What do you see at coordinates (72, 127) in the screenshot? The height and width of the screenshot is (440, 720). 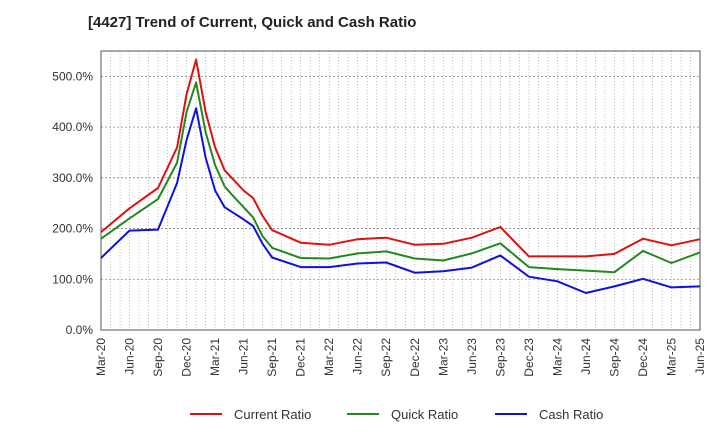 I see `y-tick-label: 400.0%` at bounding box center [72, 127].